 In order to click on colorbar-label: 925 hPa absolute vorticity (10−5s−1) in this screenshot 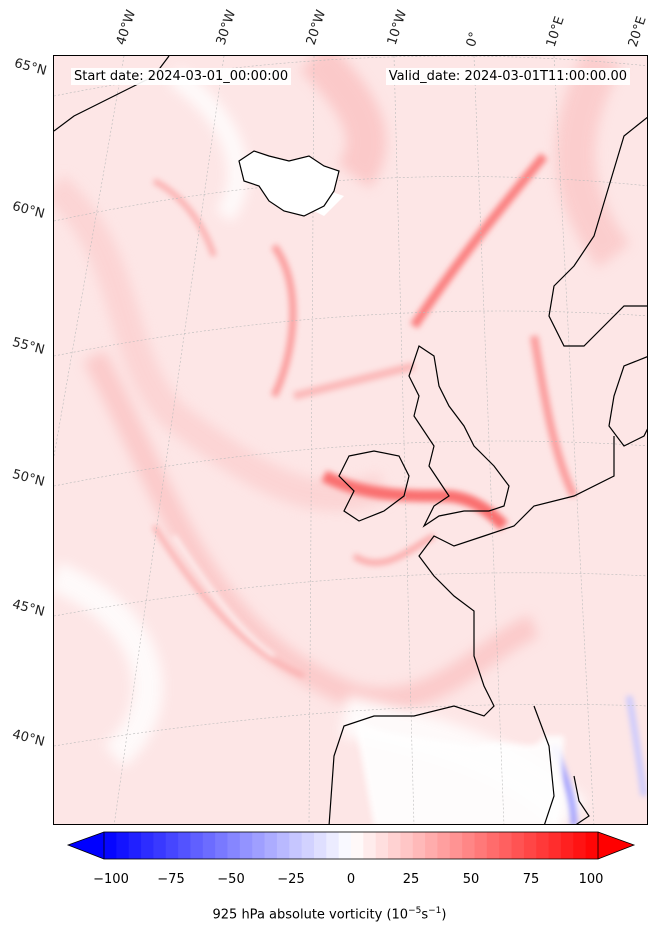, I will do `click(329, 914)`.